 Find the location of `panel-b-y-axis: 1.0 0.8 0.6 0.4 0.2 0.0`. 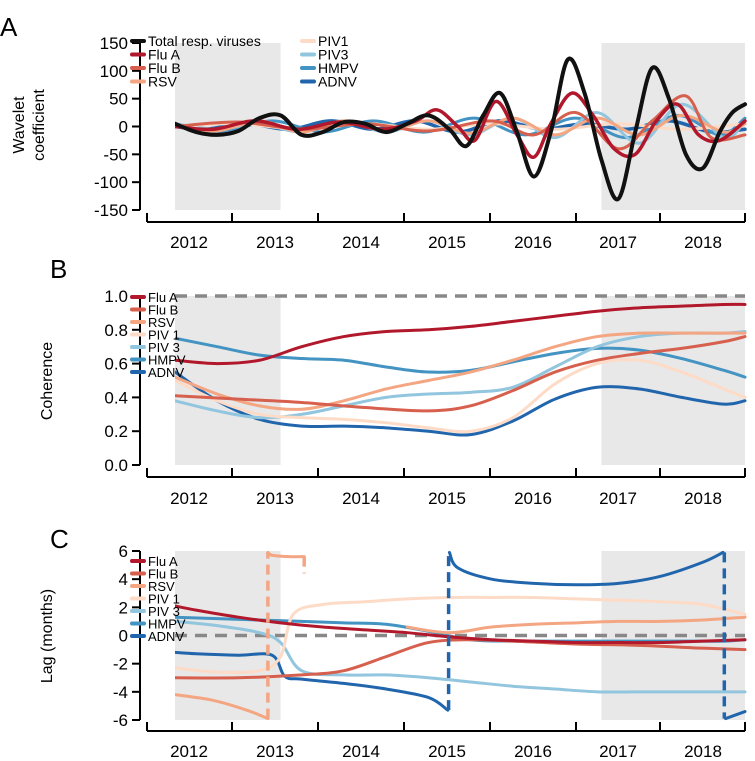

panel-b-y-axis: 1.0 0.8 0.6 0.4 0.2 0.0 is located at coordinates (122, 381).